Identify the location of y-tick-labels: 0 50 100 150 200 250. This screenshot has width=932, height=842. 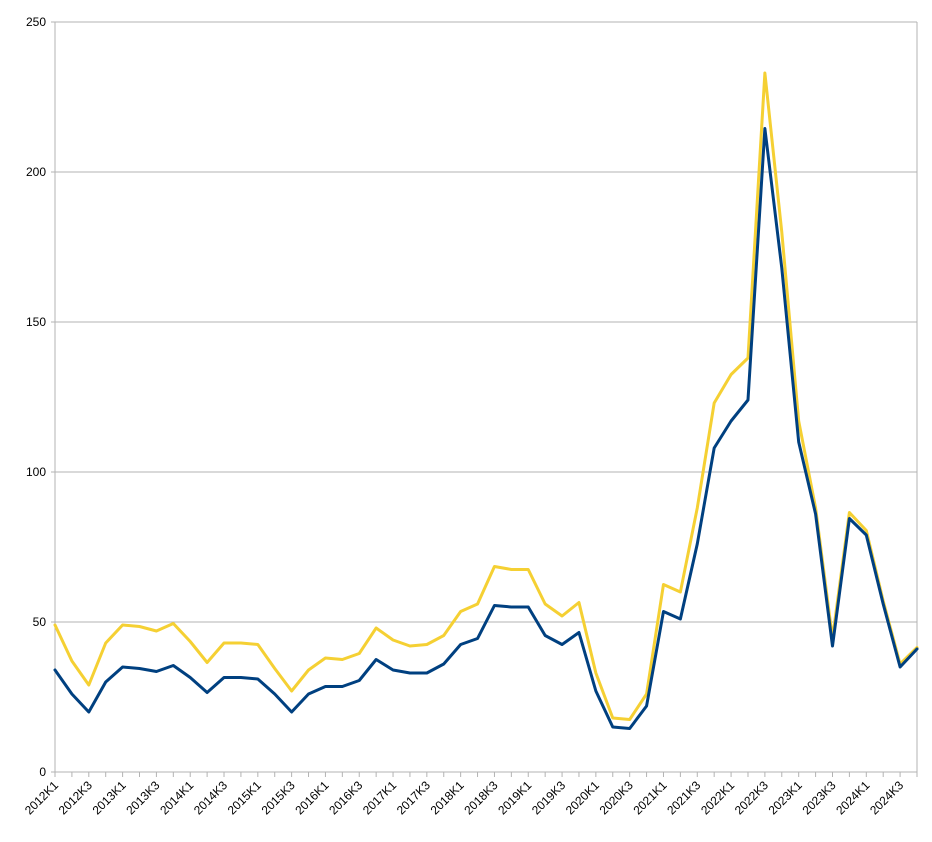
(36, 397).